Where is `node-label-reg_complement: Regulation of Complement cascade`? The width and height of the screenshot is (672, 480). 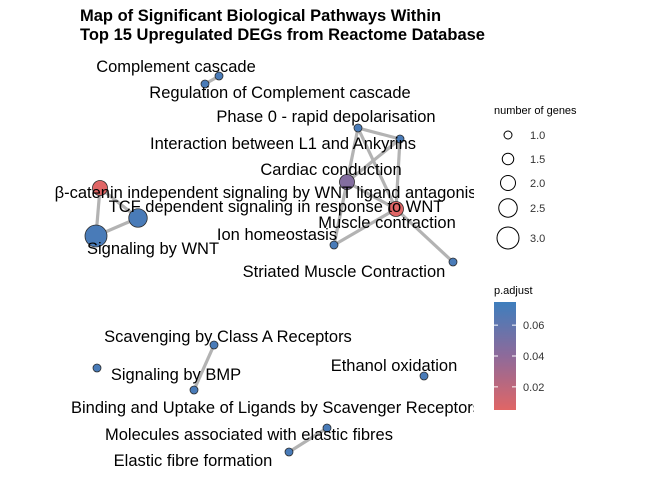
node-label-reg_complement: Regulation of Complement cascade is located at coordinates (279, 93).